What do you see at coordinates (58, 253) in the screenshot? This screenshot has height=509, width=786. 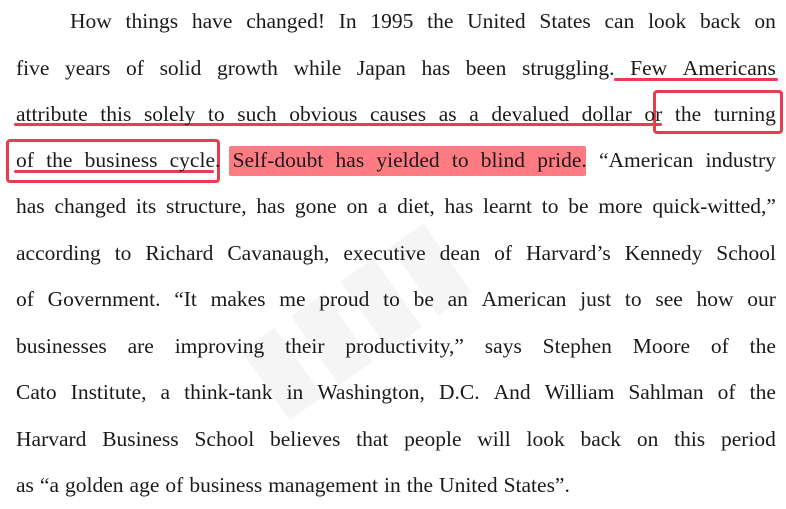 I see `word: according` at bounding box center [58, 253].